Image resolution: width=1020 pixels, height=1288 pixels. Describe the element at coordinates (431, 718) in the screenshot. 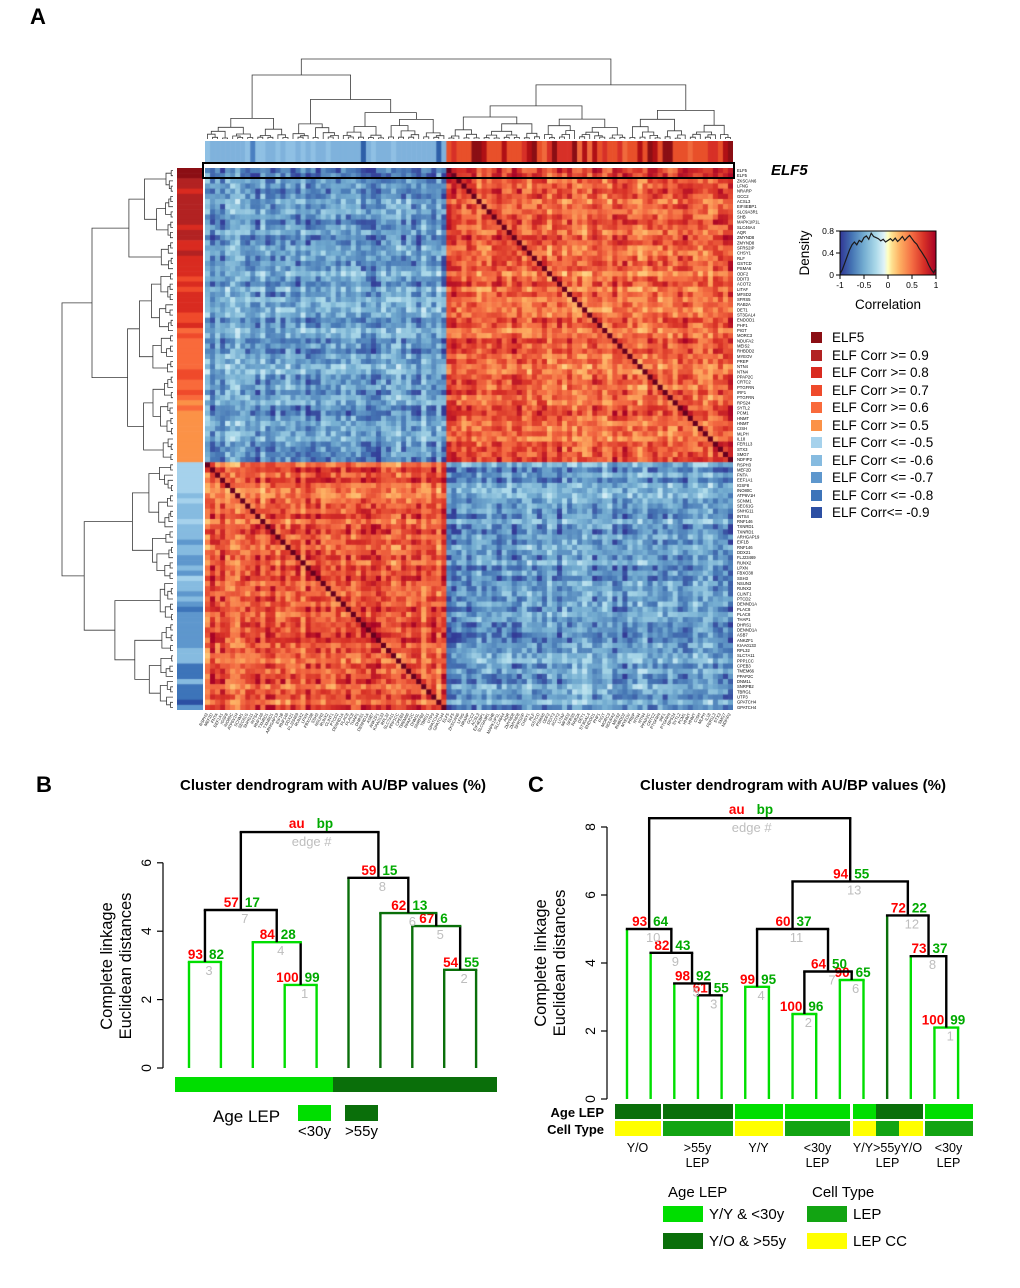

I see `gene-column-label: UTP3` at that location.